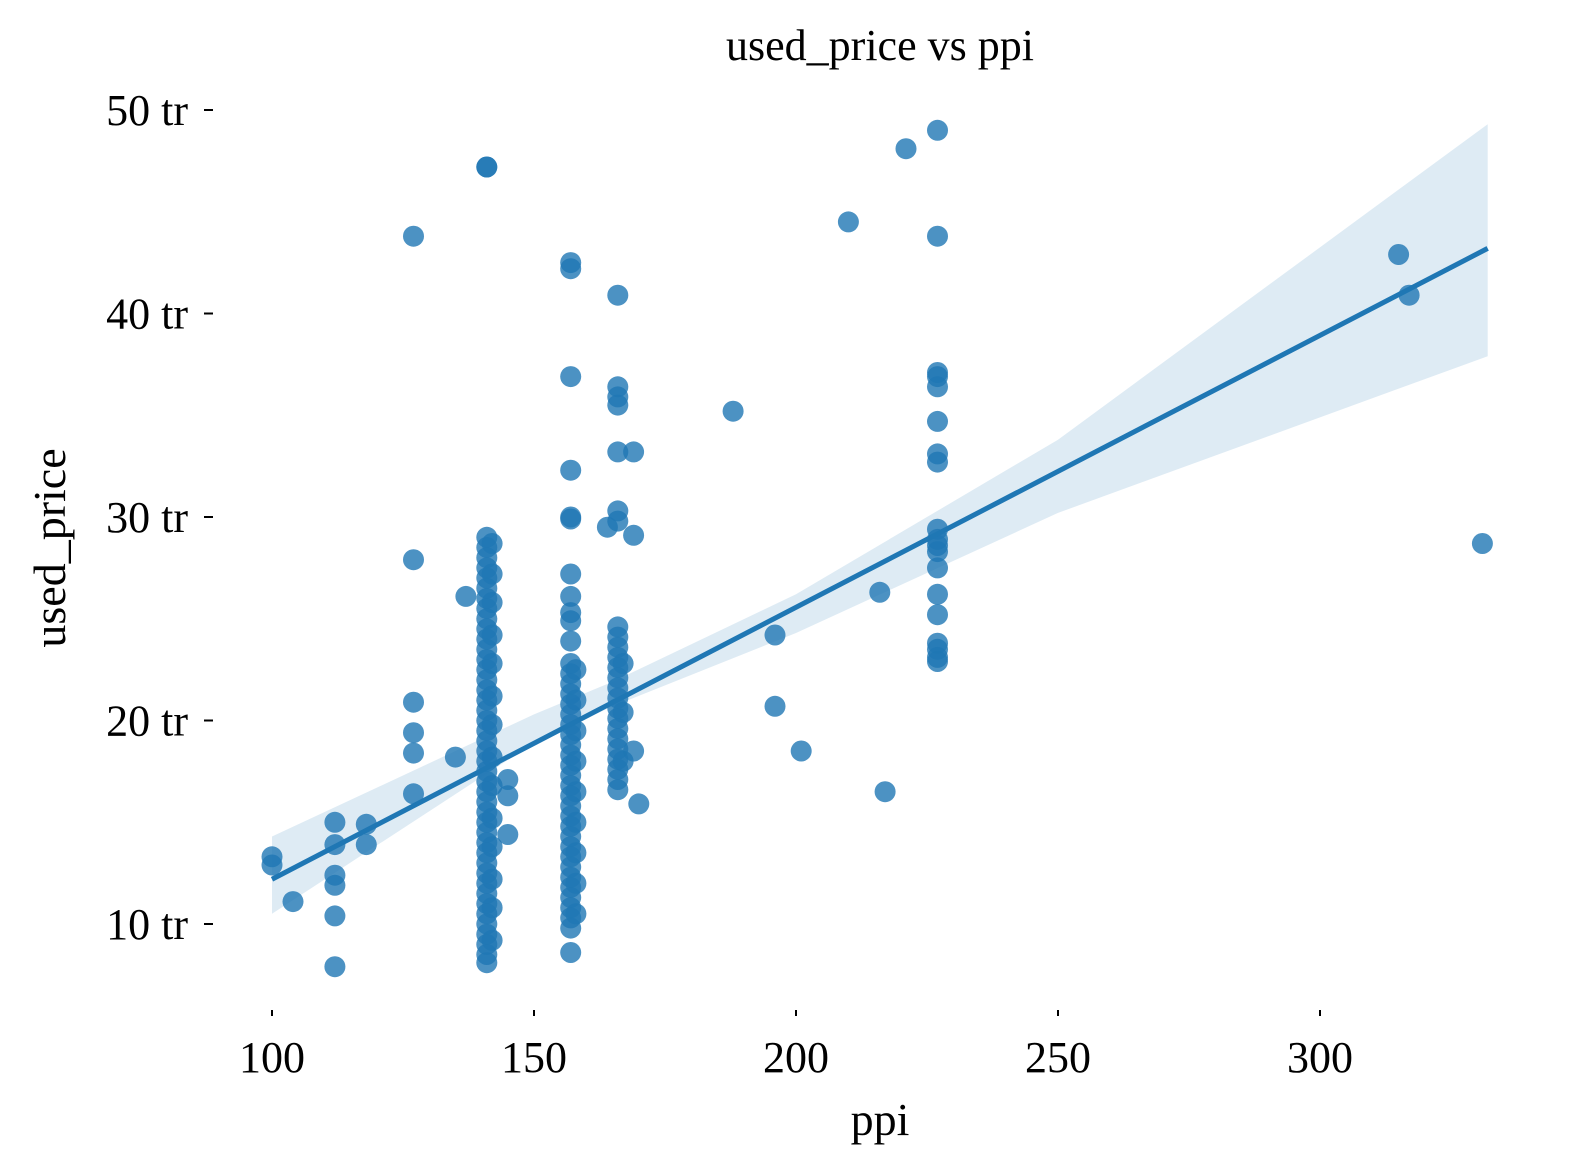 The height and width of the screenshot is (1175, 1574). What do you see at coordinates (147, 517) in the screenshot?
I see `y-tick-label: 30 tr` at bounding box center [147, 517].